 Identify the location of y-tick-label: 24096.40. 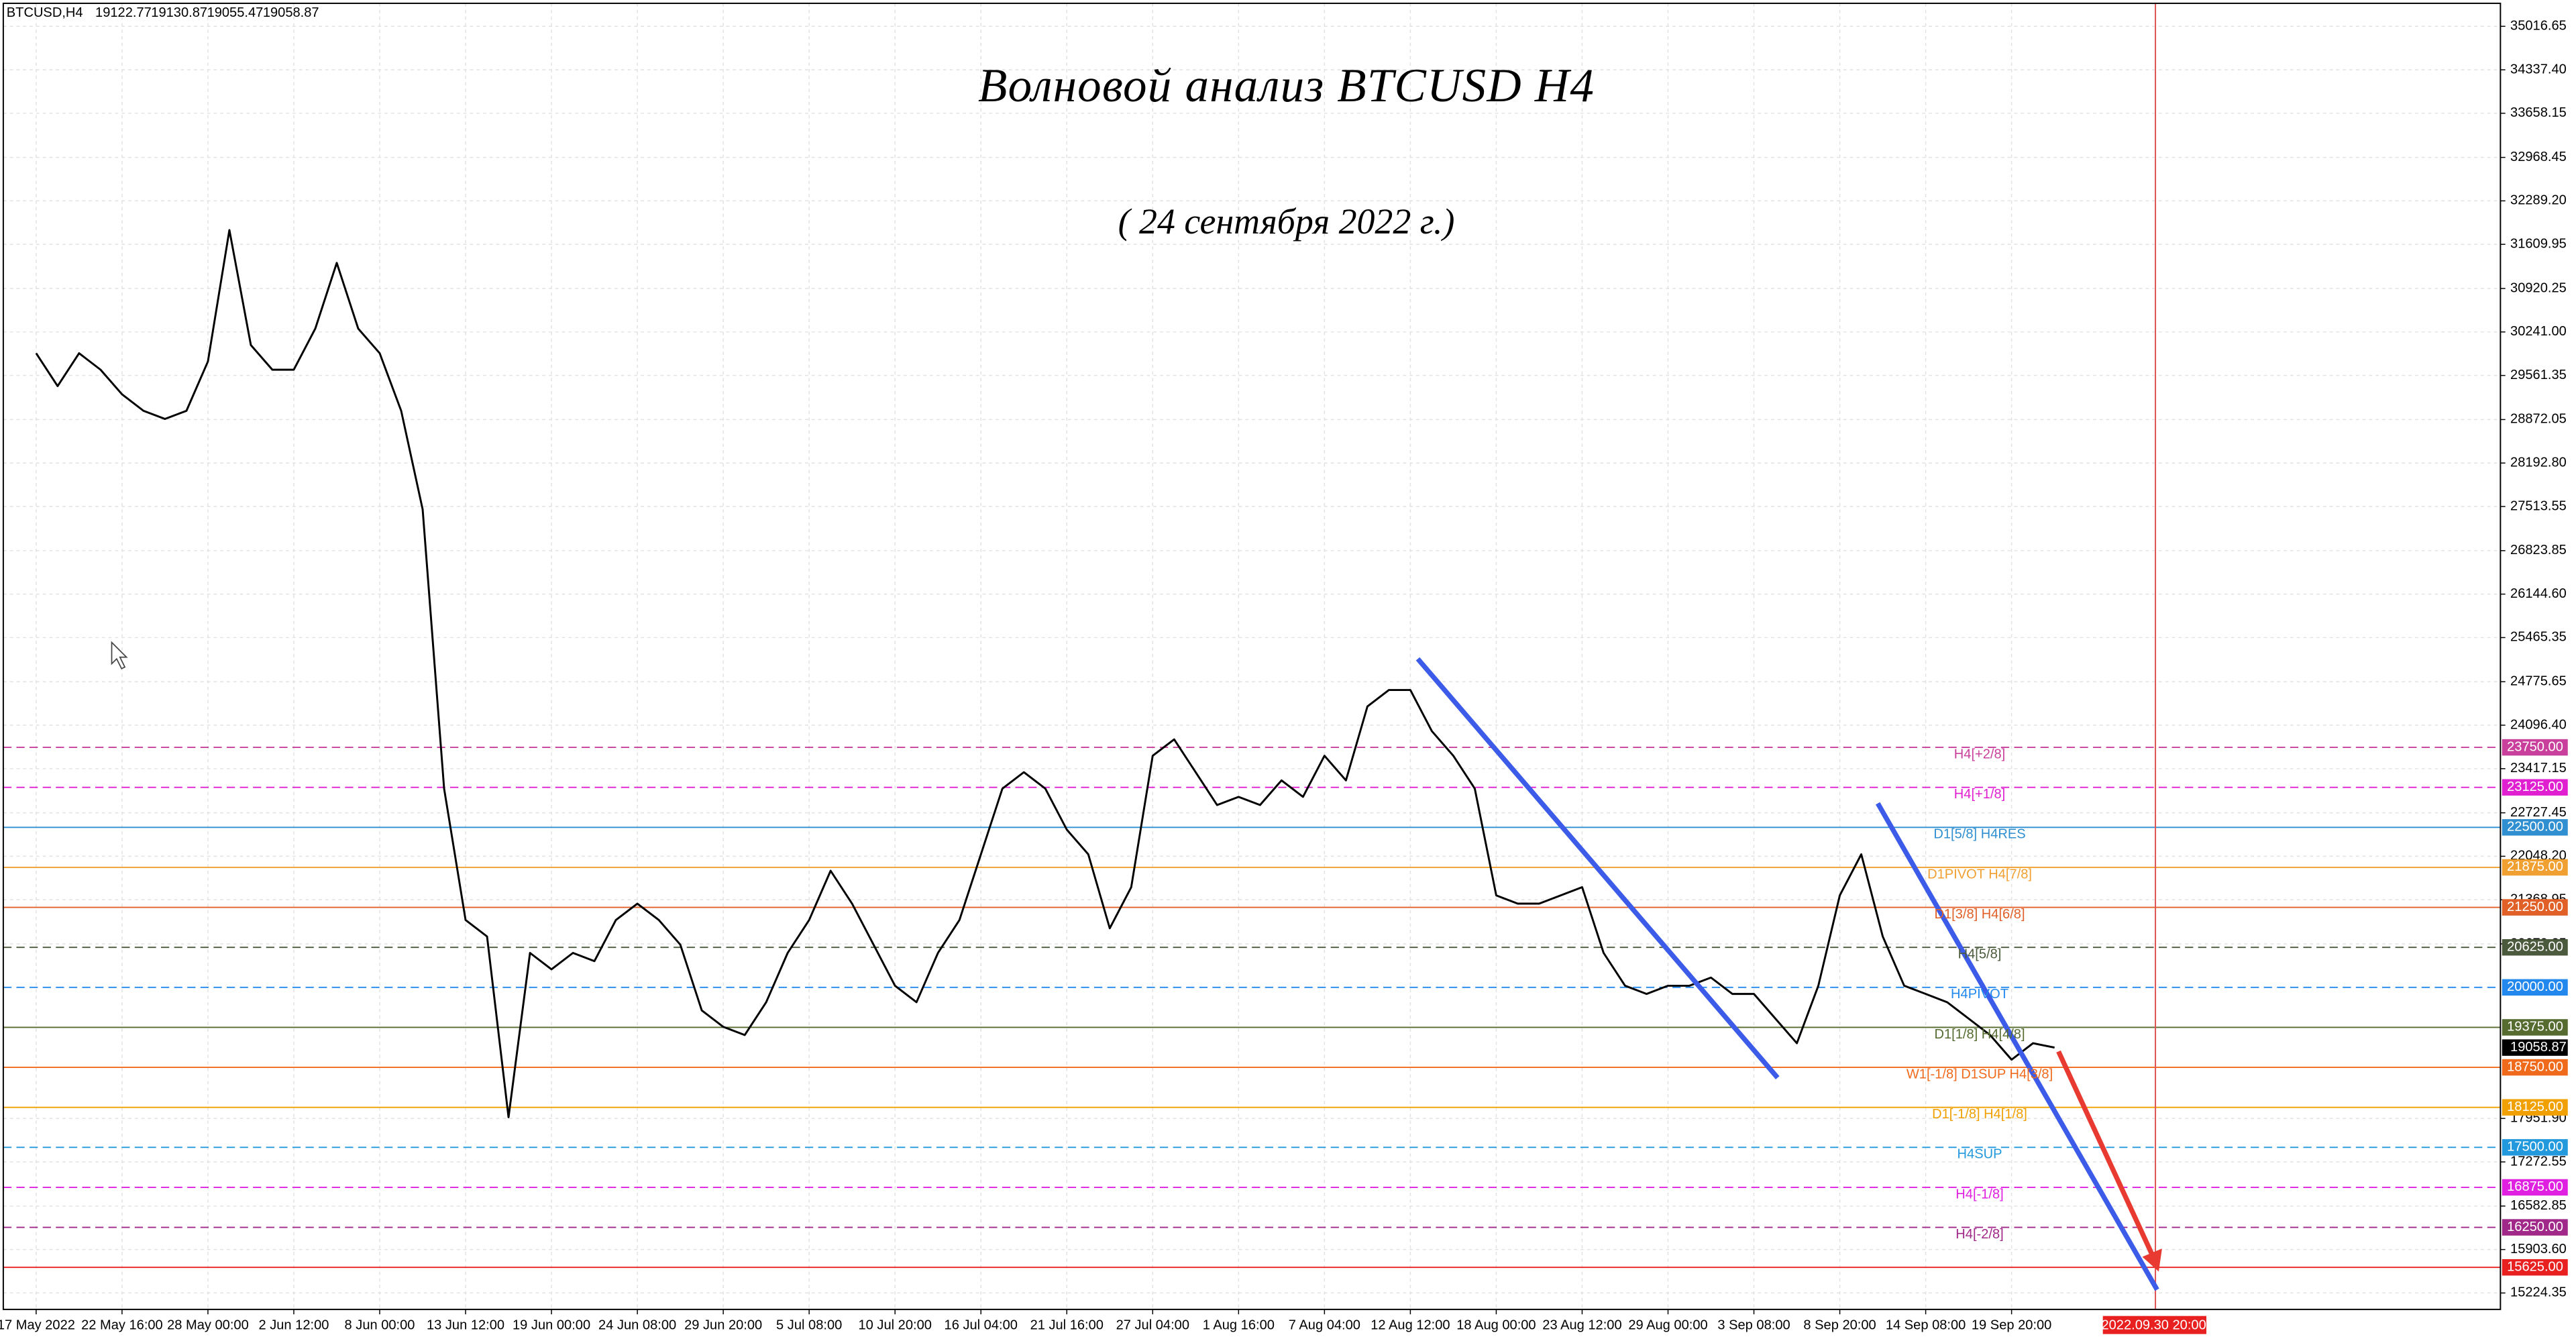
(2538, 724).